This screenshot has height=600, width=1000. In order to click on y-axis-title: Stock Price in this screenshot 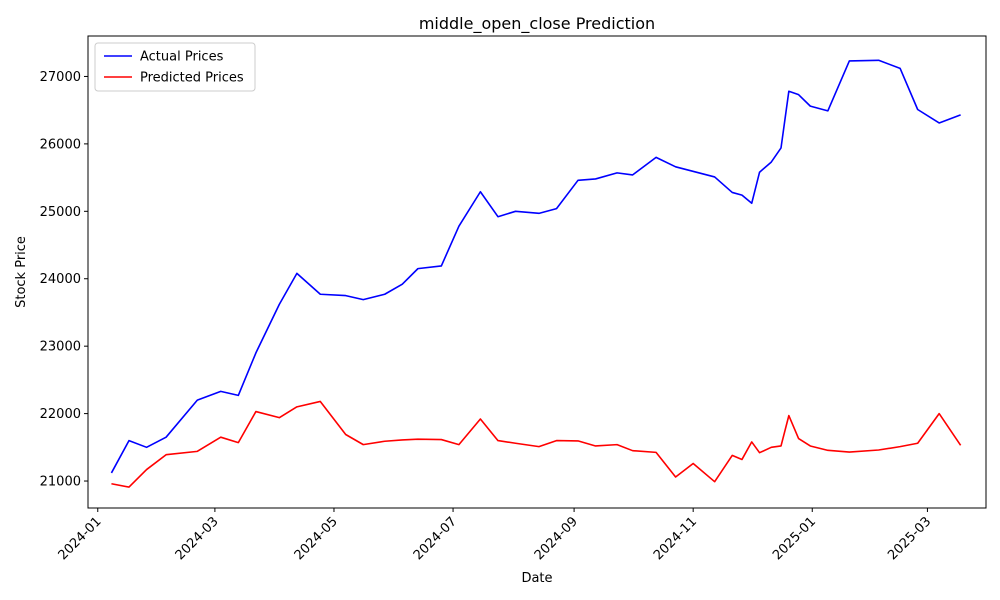, I will do `click(21, 272)`.